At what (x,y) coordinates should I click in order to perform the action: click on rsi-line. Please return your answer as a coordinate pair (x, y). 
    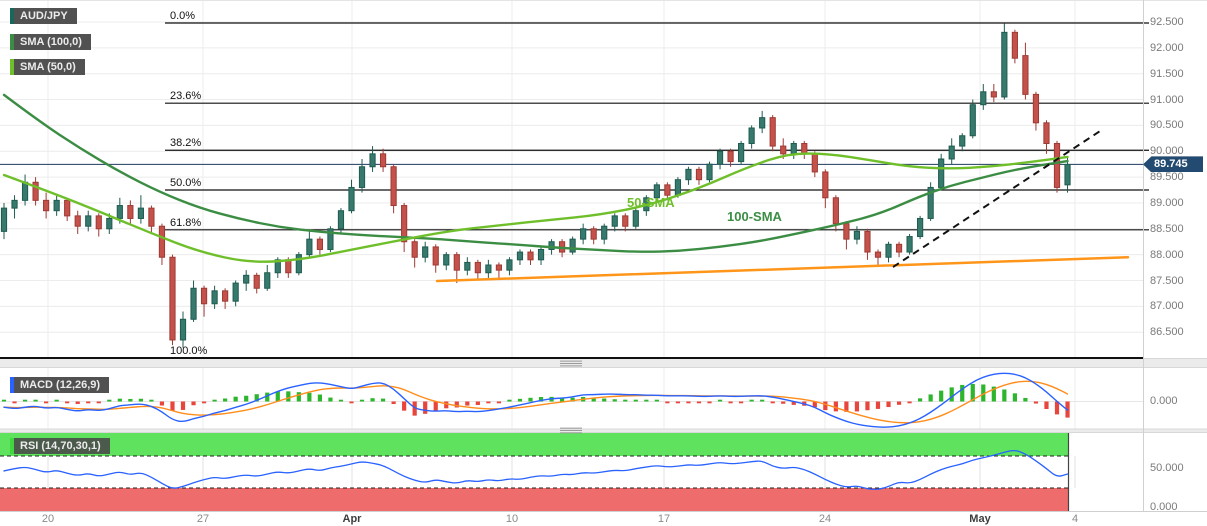
    Looking at the image, I should click on (536, 469).